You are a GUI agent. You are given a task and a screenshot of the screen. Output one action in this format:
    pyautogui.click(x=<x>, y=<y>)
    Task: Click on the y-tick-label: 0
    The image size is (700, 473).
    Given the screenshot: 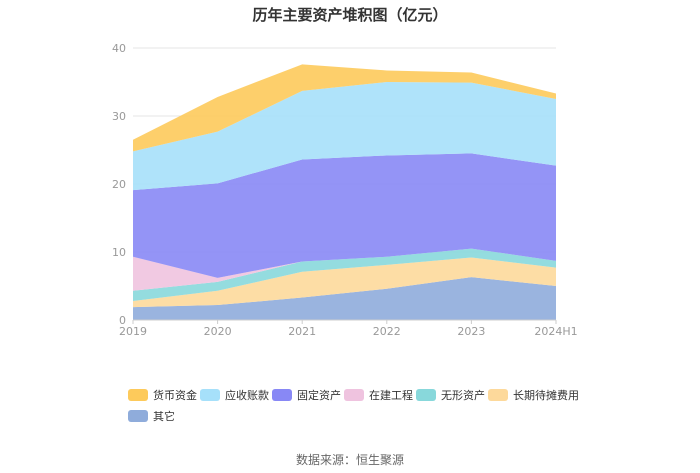 What is the action you would take?
    pyautogui.click(x=122, y=320)
    